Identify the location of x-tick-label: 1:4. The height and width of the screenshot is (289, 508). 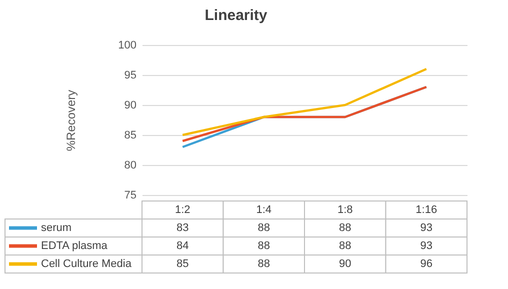
(264, 210).